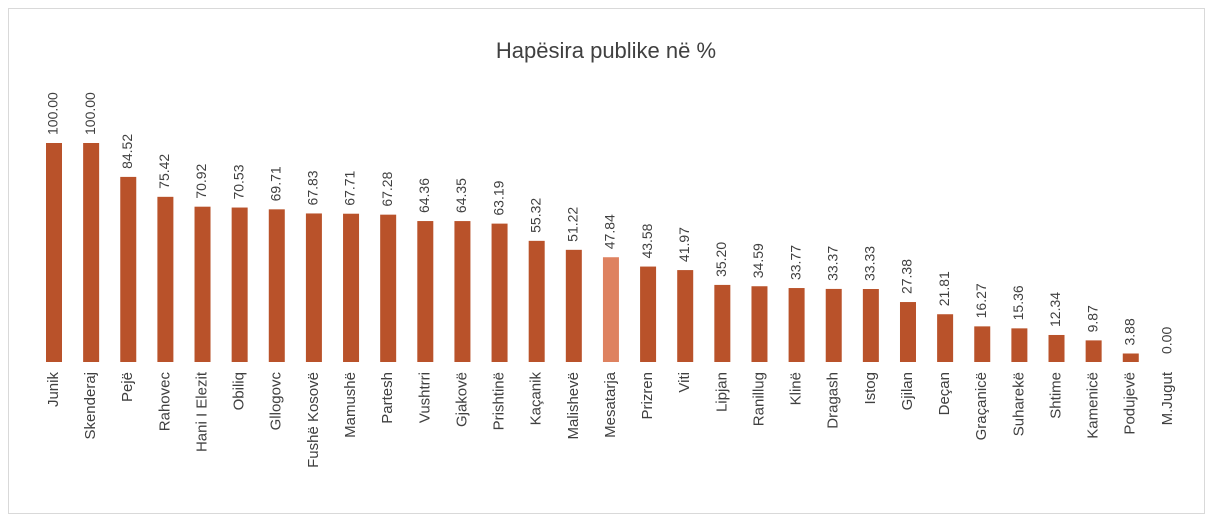 The width and height of the screenshot is (1213, 522). Describe the element at coordinates (1018, 404) in the screenshot. I see `x-tick-label: Suharekë` at that location.